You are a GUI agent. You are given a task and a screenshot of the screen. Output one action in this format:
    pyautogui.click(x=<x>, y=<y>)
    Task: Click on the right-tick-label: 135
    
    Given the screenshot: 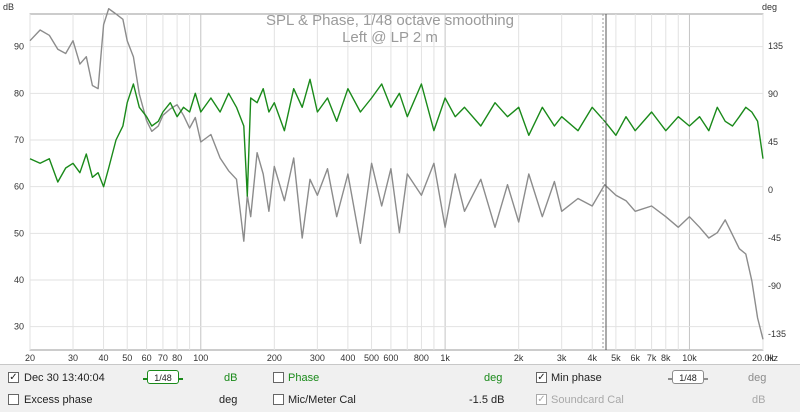 What is the action you would take?
    pyautogui.click(x=775, y=46)
    